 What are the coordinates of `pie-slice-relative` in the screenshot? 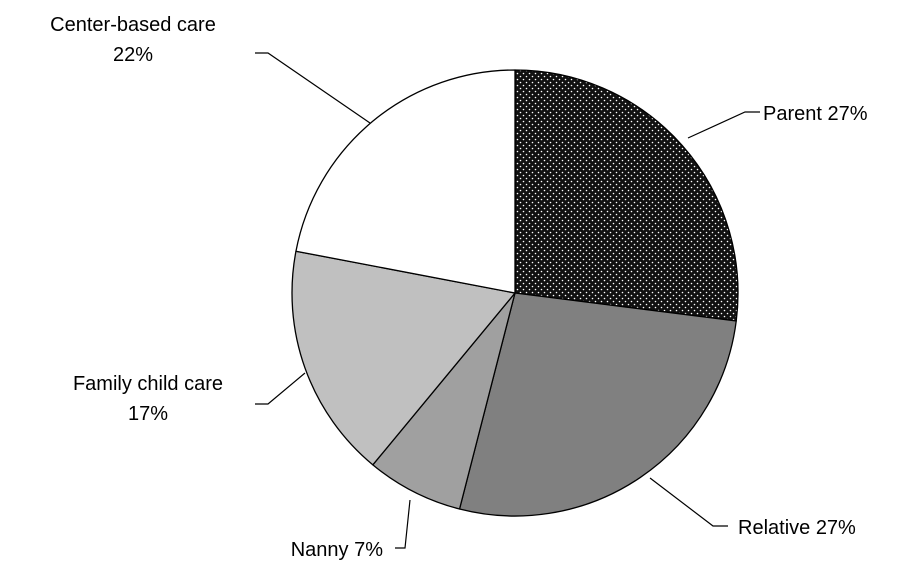 It's located at (597, 404).